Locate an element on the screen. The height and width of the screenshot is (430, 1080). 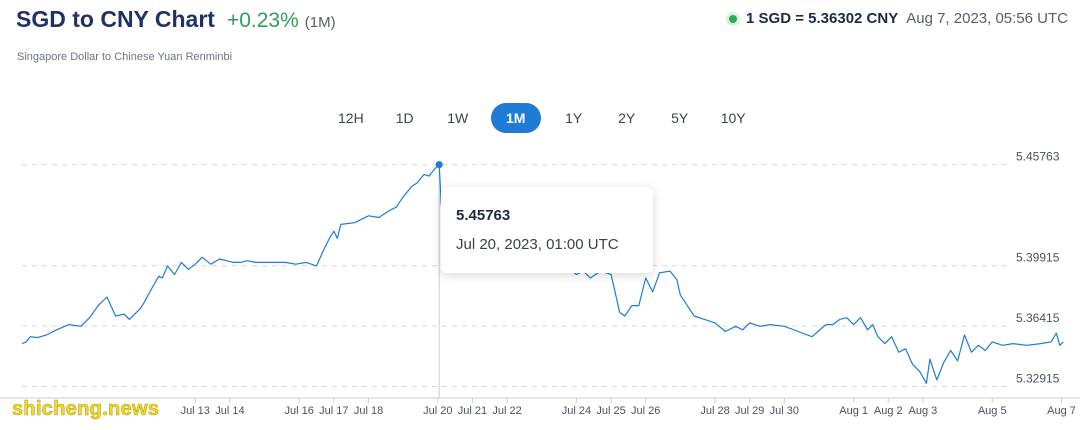
live-status-icon is located at coordinates (733, 18).